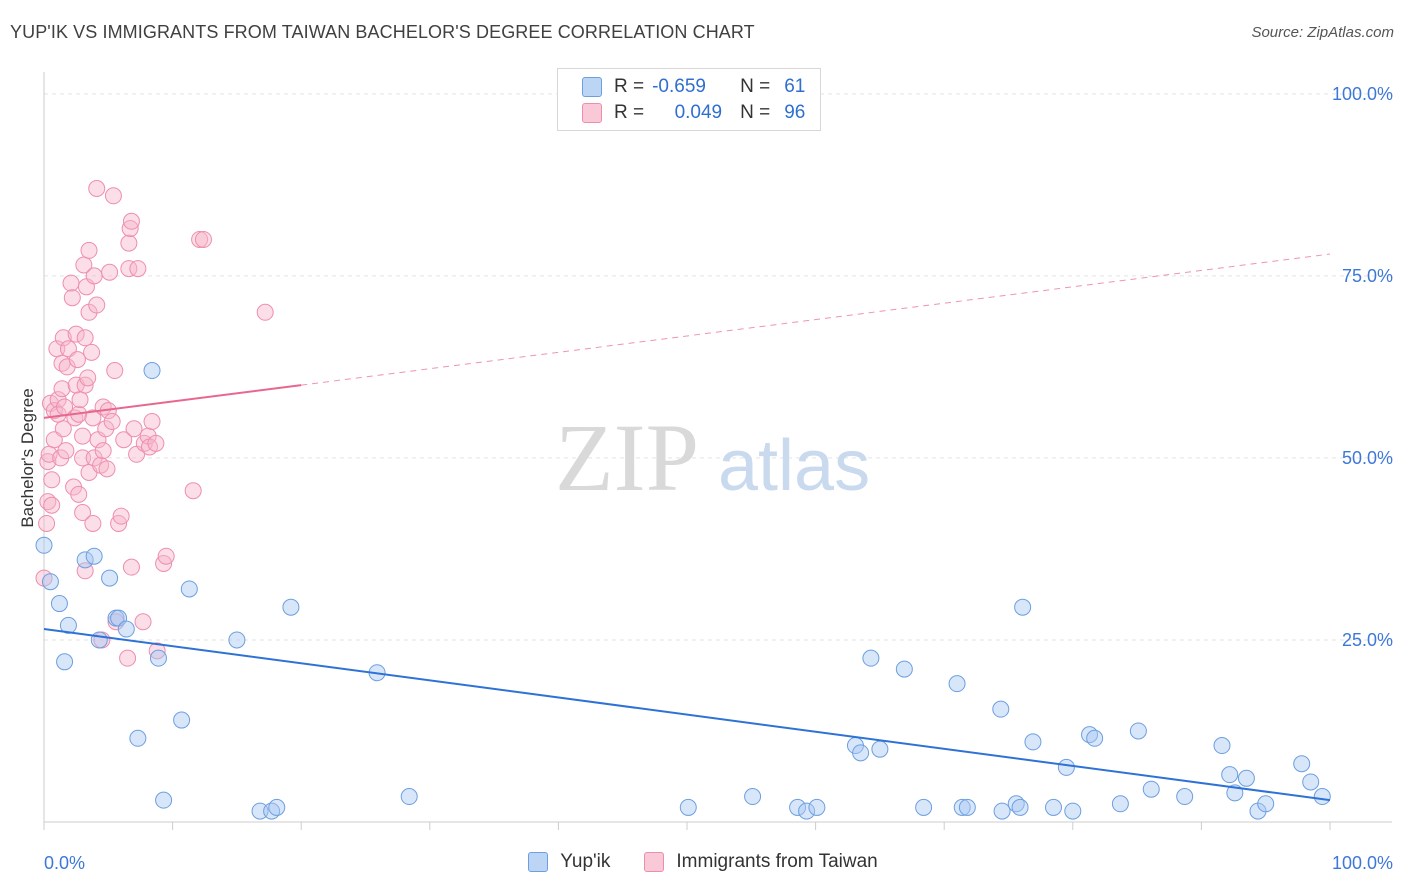 The image size is (1406, 892). Describe the element at coordinates (679, 86) in the screenshot. I see `legend-r-value: -0.659` at that location.